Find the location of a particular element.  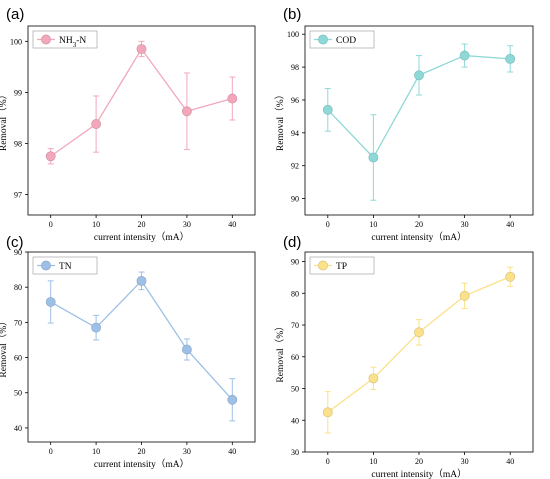

y-tick-label: 92 is located at coordinates (295, 166).